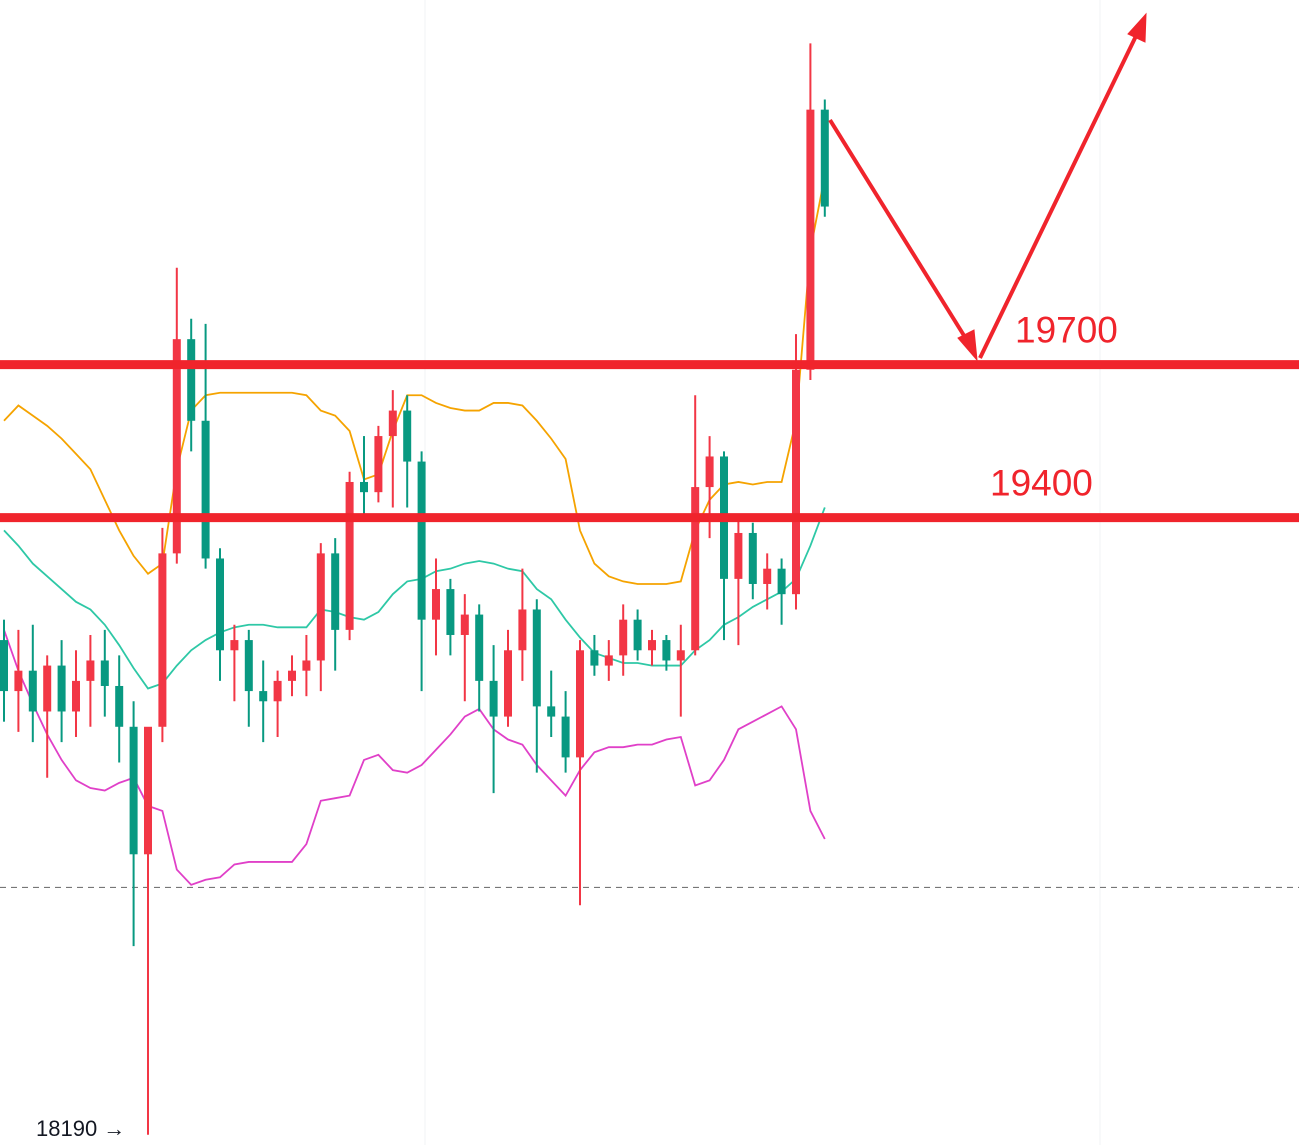  Describe the element at coordinates (80, 1128) in the screenshot. I see `low-label: 18190 →` at that location.